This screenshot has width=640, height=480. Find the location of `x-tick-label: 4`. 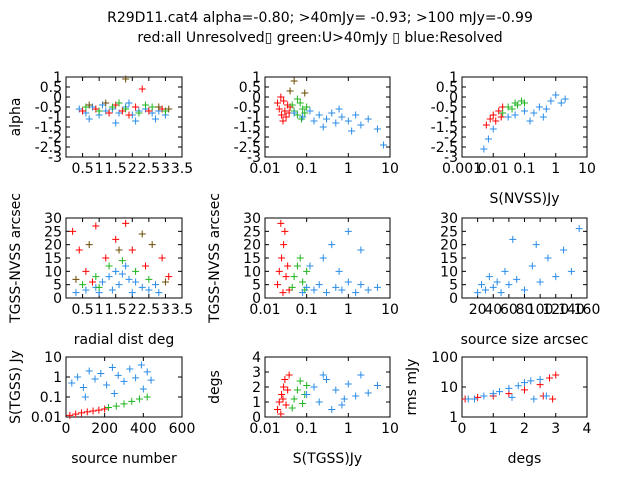

x-tick-label: 4 is located at coordinates (587, 429).